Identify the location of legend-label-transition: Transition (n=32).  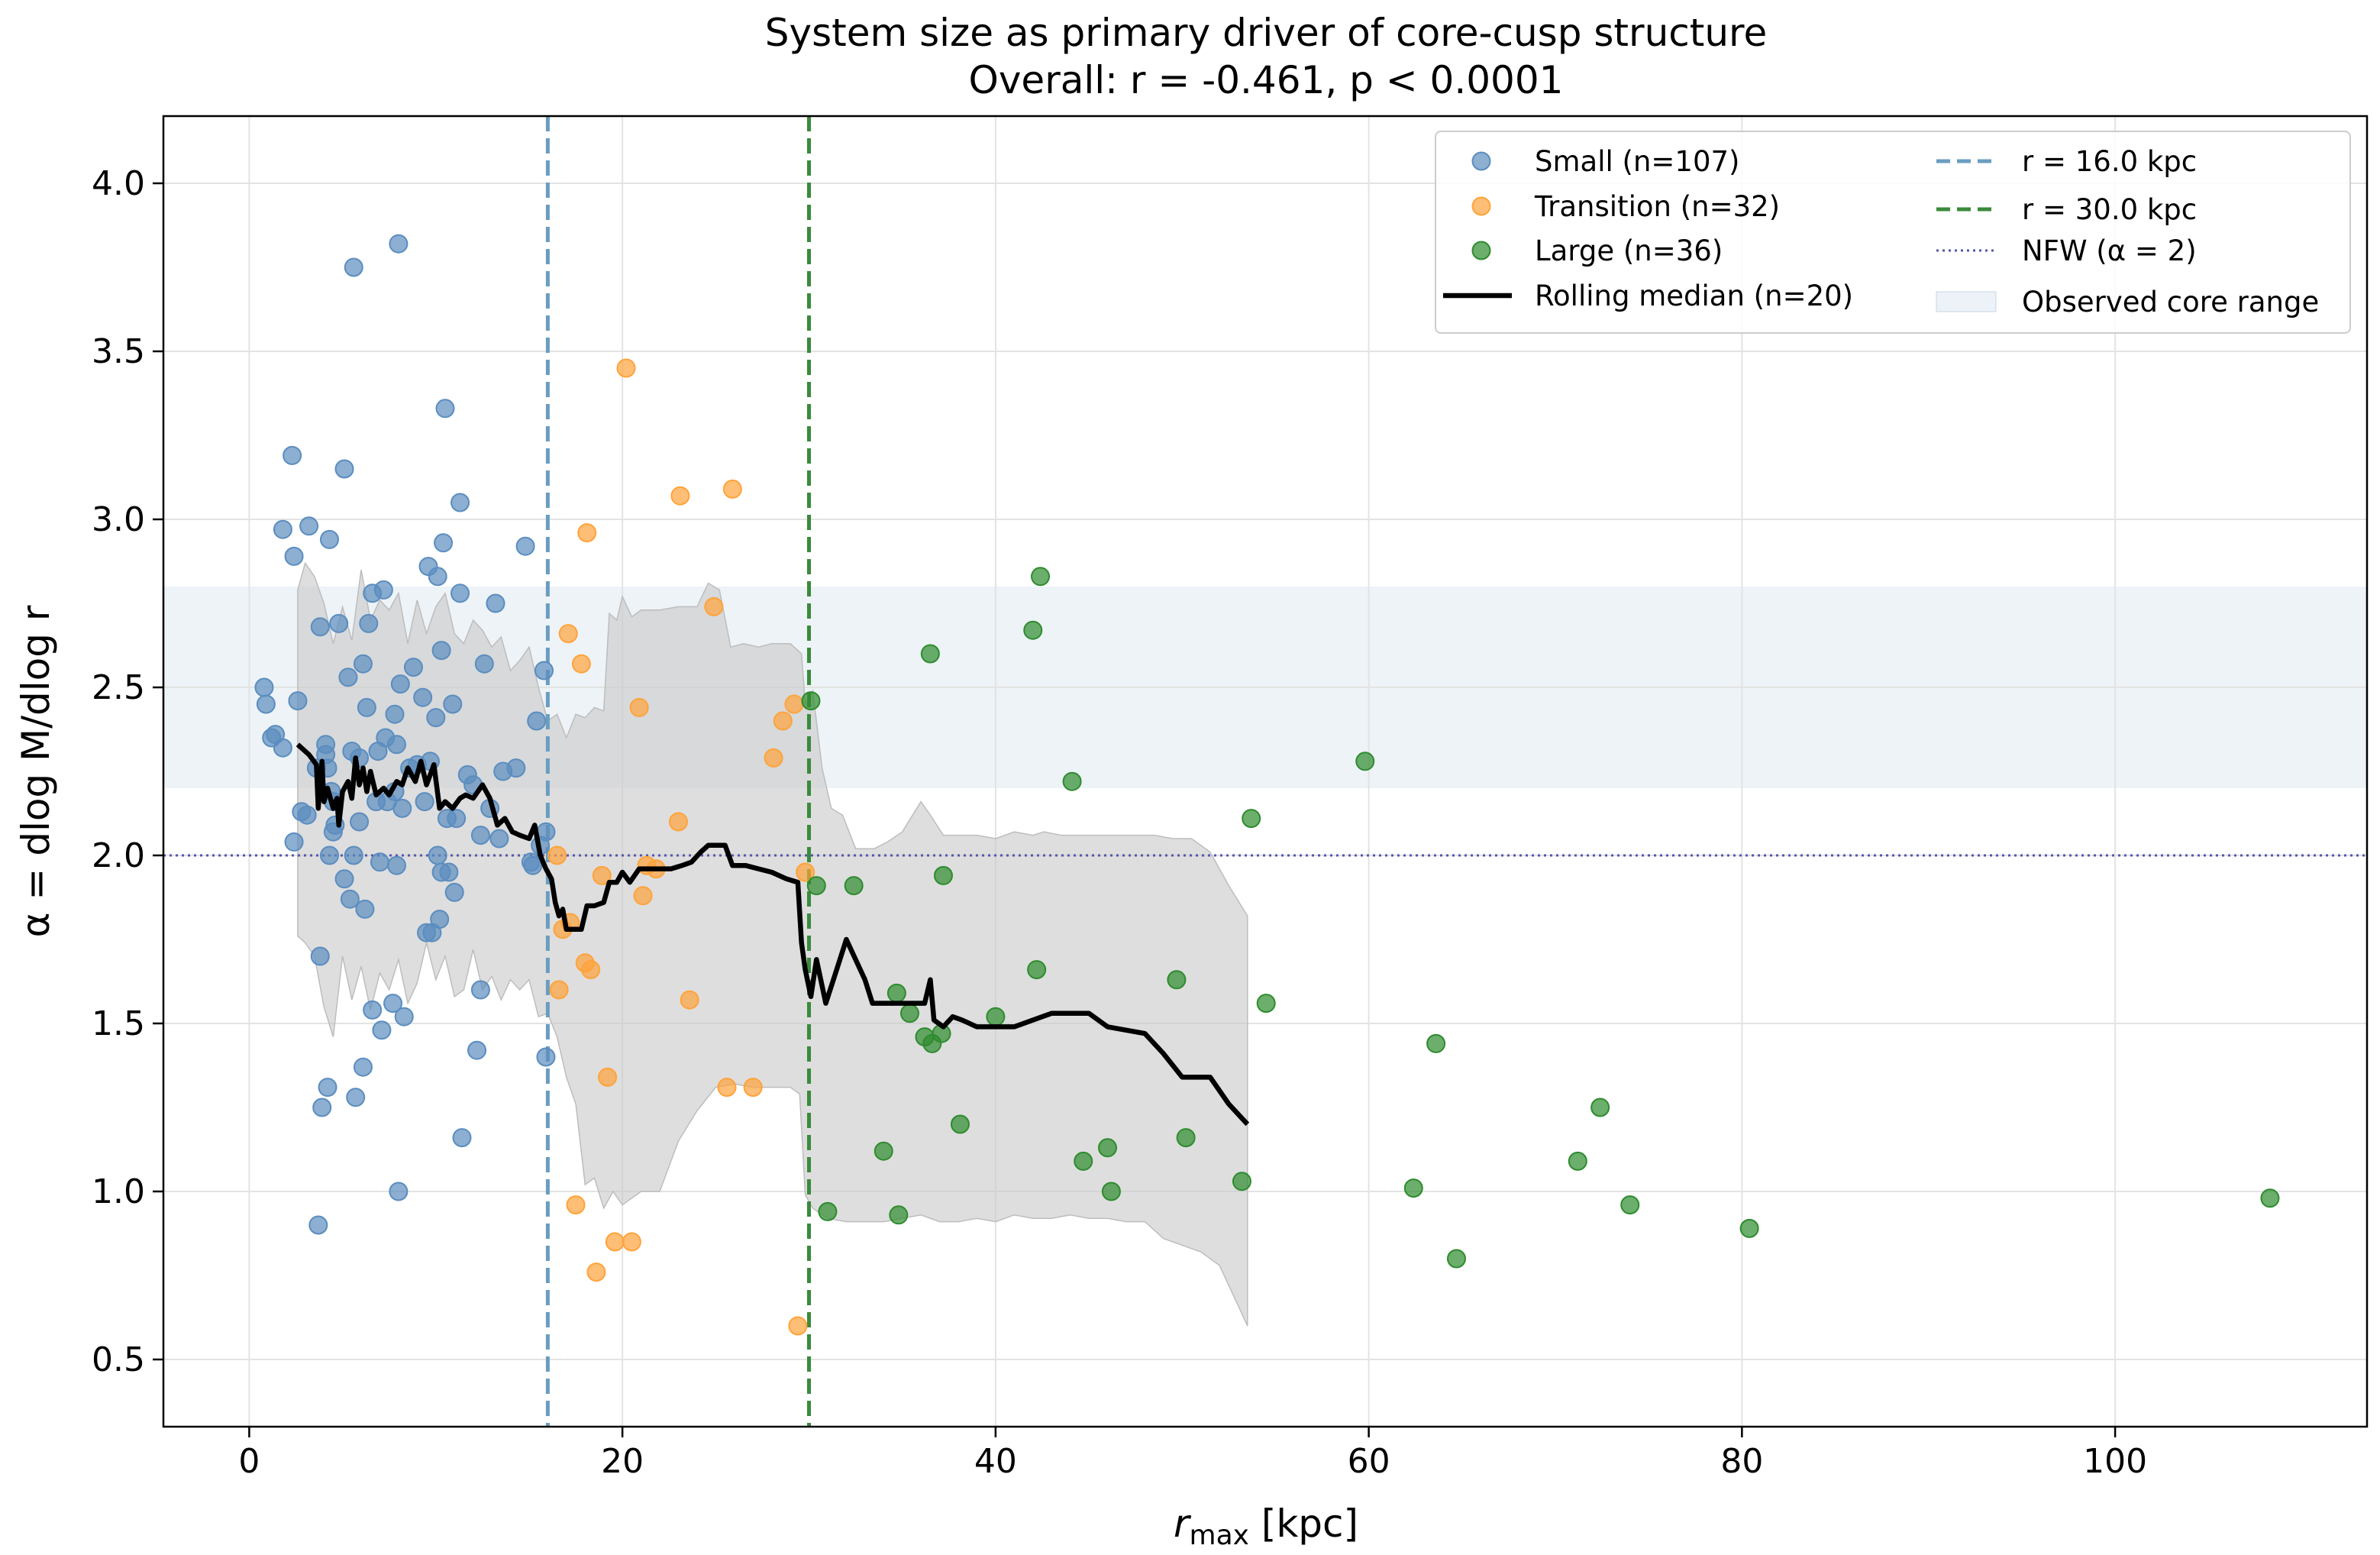
(1657, 206).